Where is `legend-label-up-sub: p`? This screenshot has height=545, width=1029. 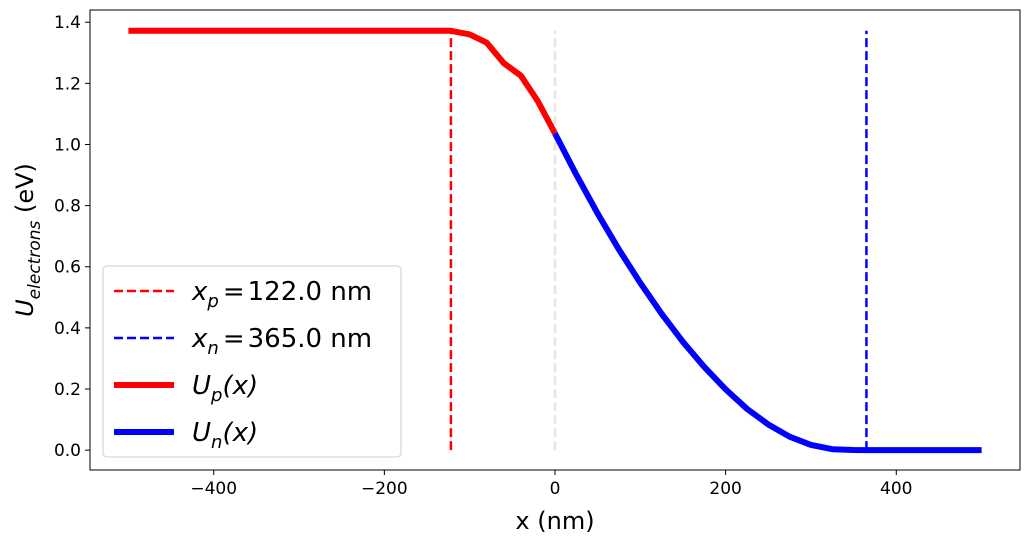
legend-label-up-sub: p is located at coordinates (216, 395).